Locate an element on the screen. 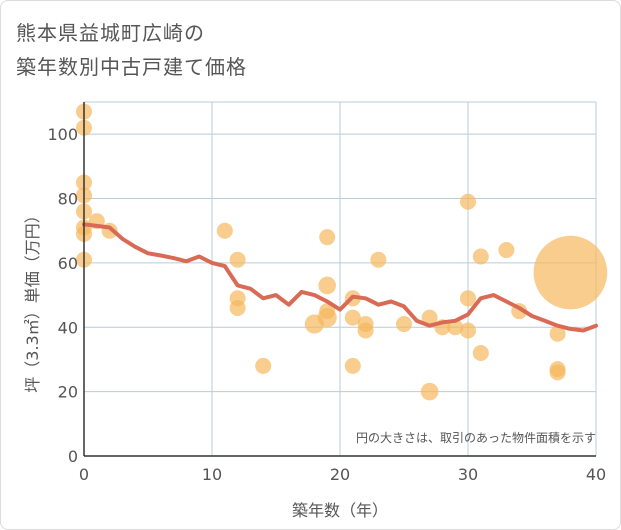 Image resolution: width=621 pixels, height=530 pixels. chart-title-line-1: 熊本県益城町広崎の is located at coordinates (110, 33).